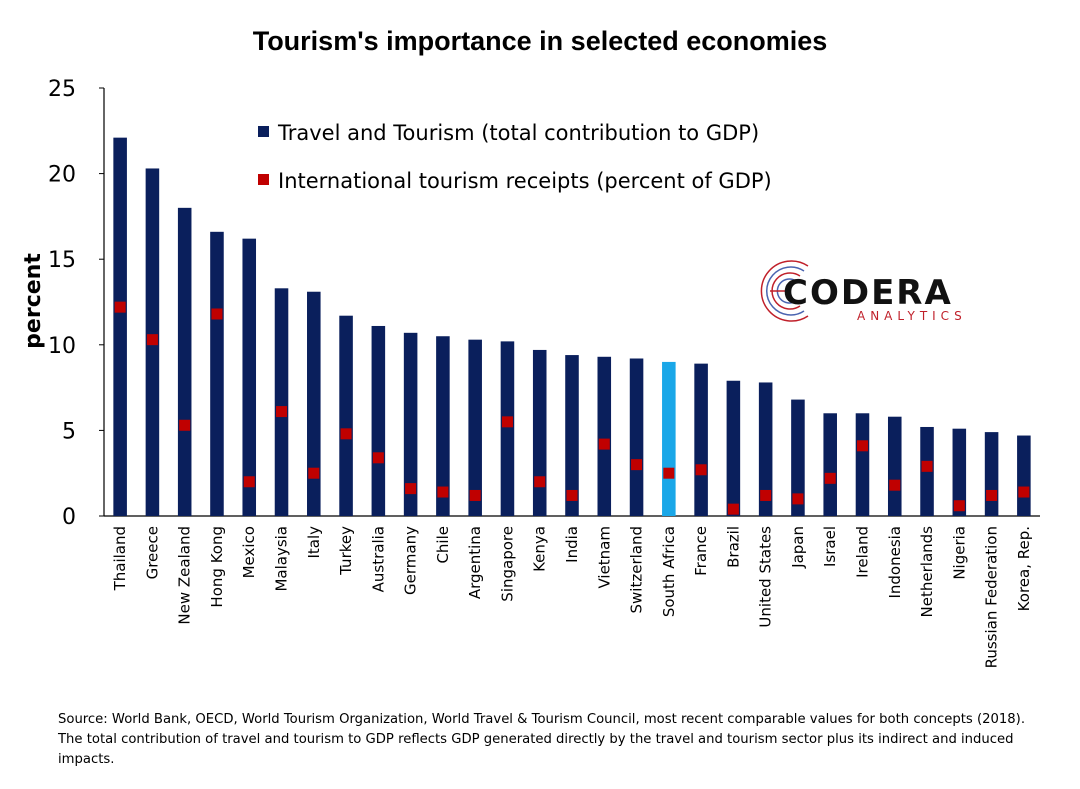 Image resolution: width=1080 pixels, height=789 pixels. Describe the element at coordinates (784, 291) in the screenshot. I see `logo-mark-icon` at that location.